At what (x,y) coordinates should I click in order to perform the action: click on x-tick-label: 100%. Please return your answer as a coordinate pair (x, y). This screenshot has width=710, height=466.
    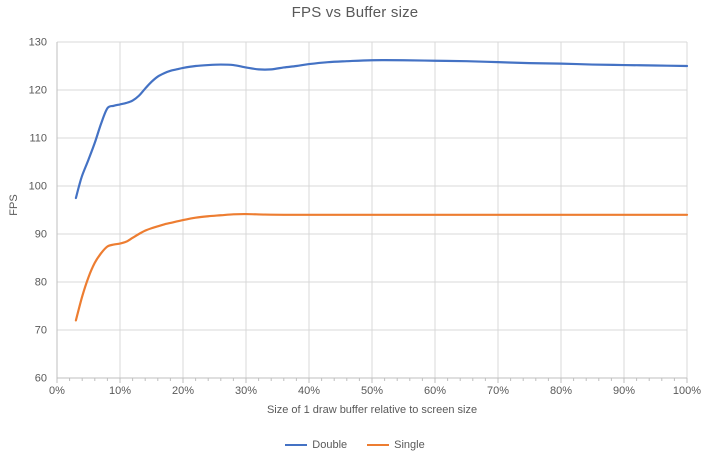
    Looking at the image, I should click on (687, 391).